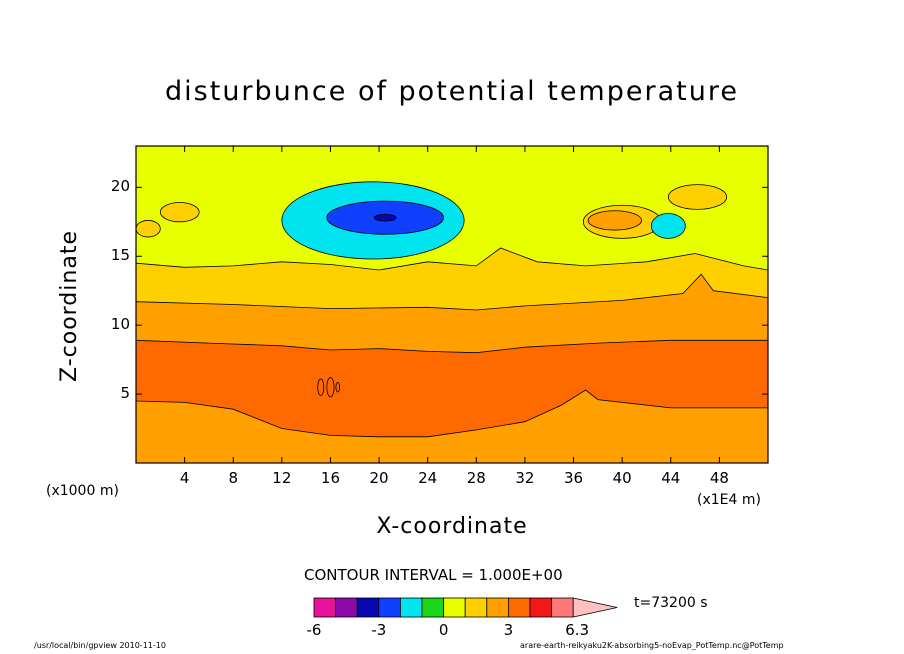  What do you see at coordinates (729, 500) in the screenshot?
I see `x-axis-unit: (x1E4 m)` at bounding box center [729, 500].